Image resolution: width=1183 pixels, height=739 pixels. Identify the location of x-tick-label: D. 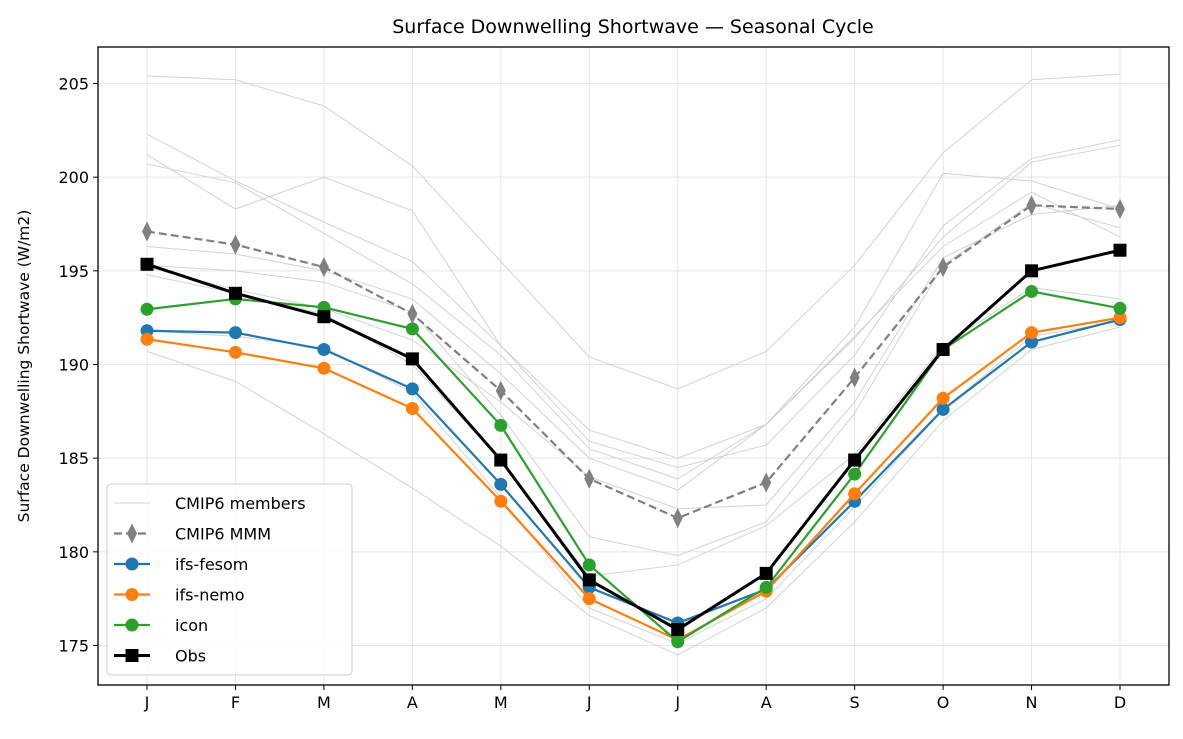
(1120, 702).